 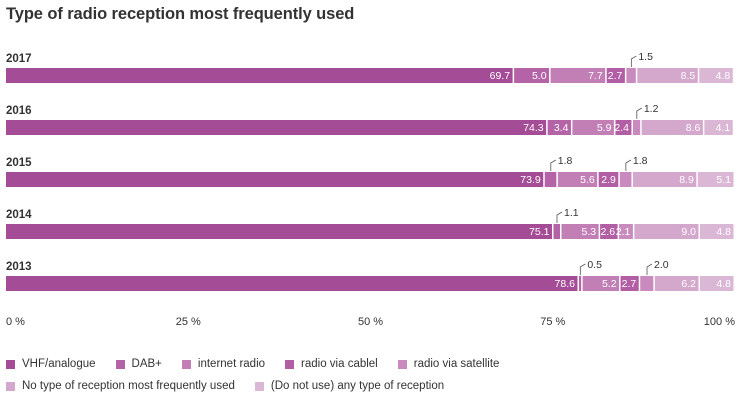 What do you see at coordinates (59, 364) in the screenshot?
I see `legend-label: VHF/analogue` at bounding box center [59, 364].